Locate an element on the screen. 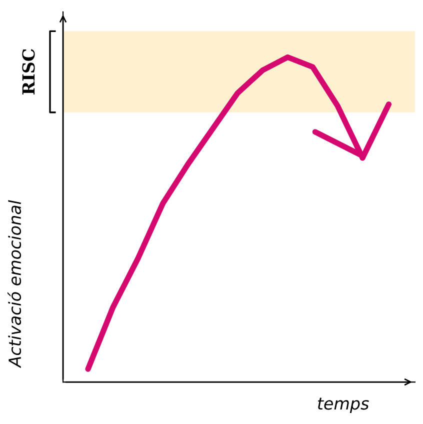 The width and height of the screenshot is (423, 424). x-axis-title: temps is located at coordinates (343, 405).